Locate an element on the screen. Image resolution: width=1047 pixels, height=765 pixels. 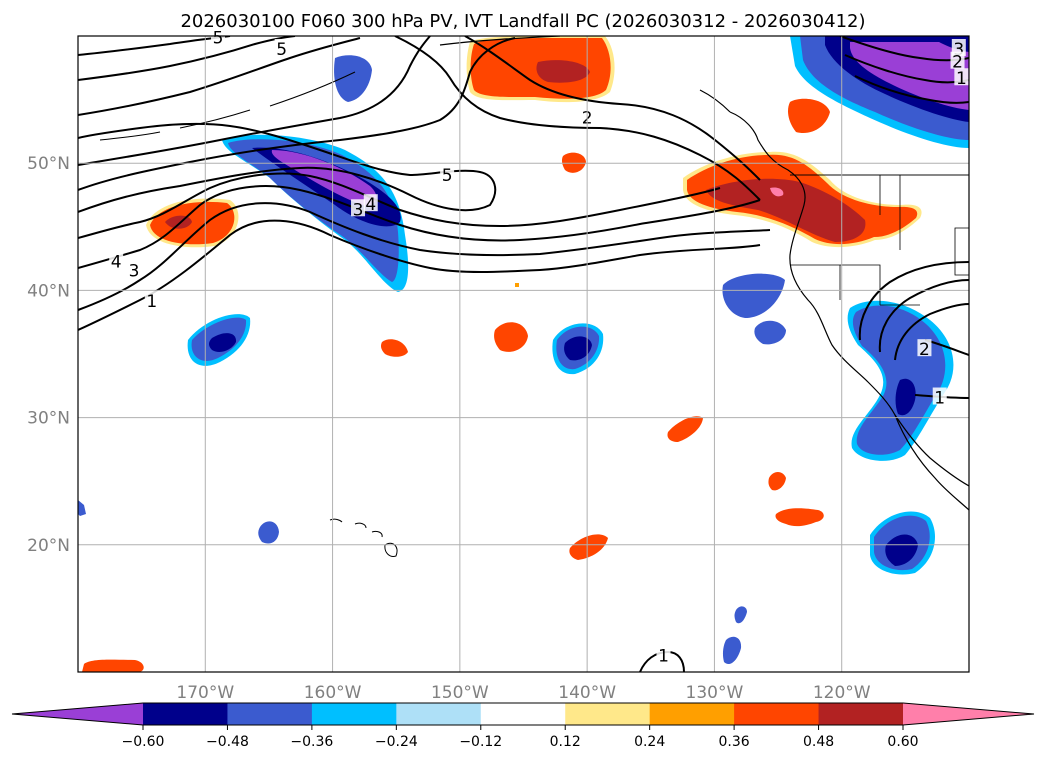
hawaii is located at coordinates (363, 537).